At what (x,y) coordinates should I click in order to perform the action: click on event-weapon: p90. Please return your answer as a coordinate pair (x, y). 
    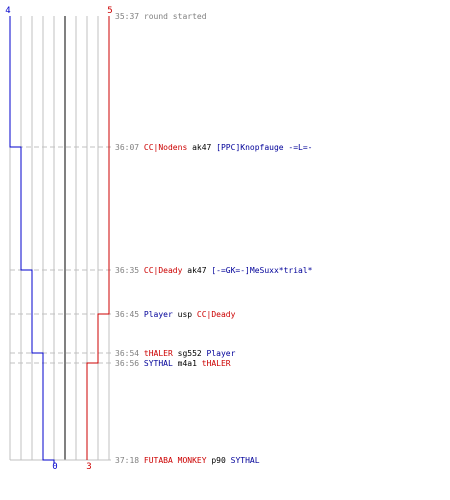
    Looking at the image, I should click on (218, 460).